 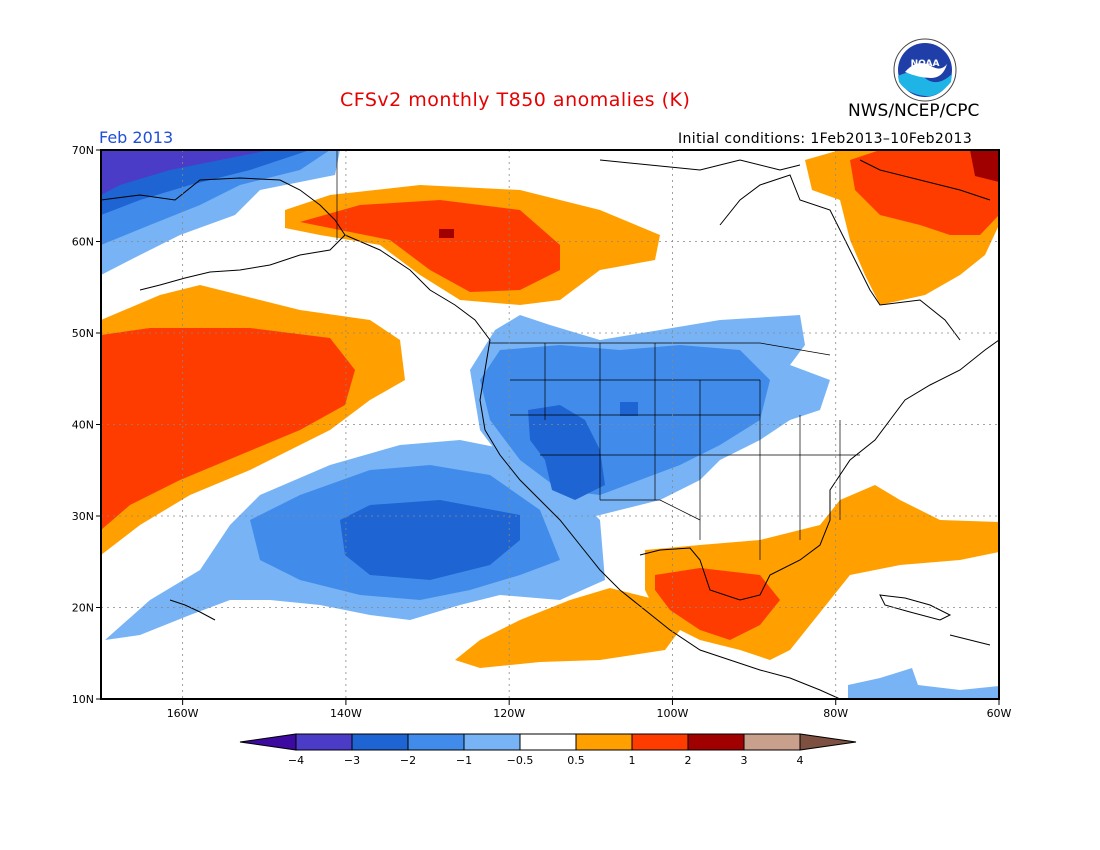 What do you see at coordinates (464, 760) in the screenshot?
I see `colorbar-label: −1` at bounding box center [464, 760].